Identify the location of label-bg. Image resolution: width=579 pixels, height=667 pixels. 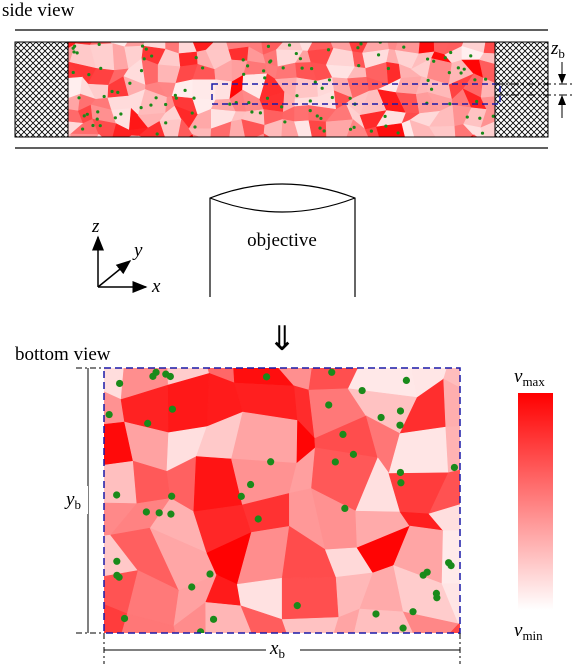
(283, 649).